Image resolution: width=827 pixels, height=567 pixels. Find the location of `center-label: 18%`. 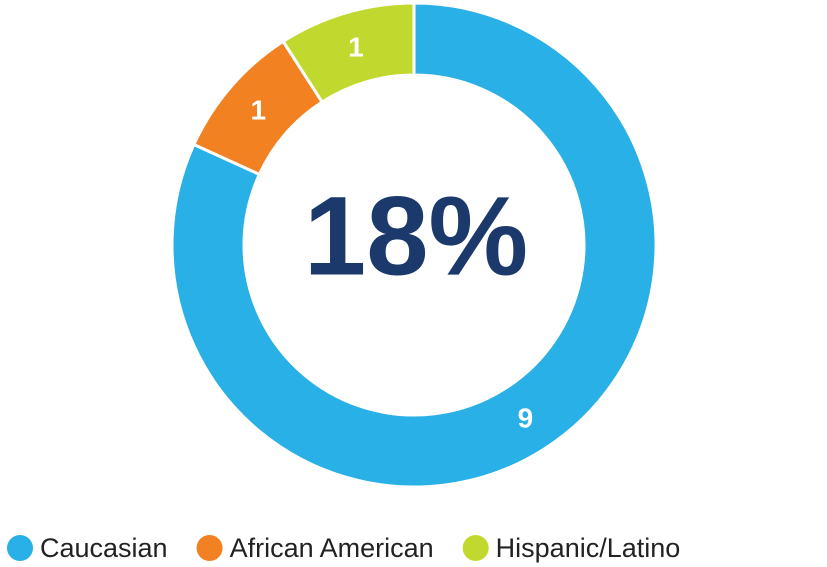

center-label: 18% is located at coordinates (416, 236).